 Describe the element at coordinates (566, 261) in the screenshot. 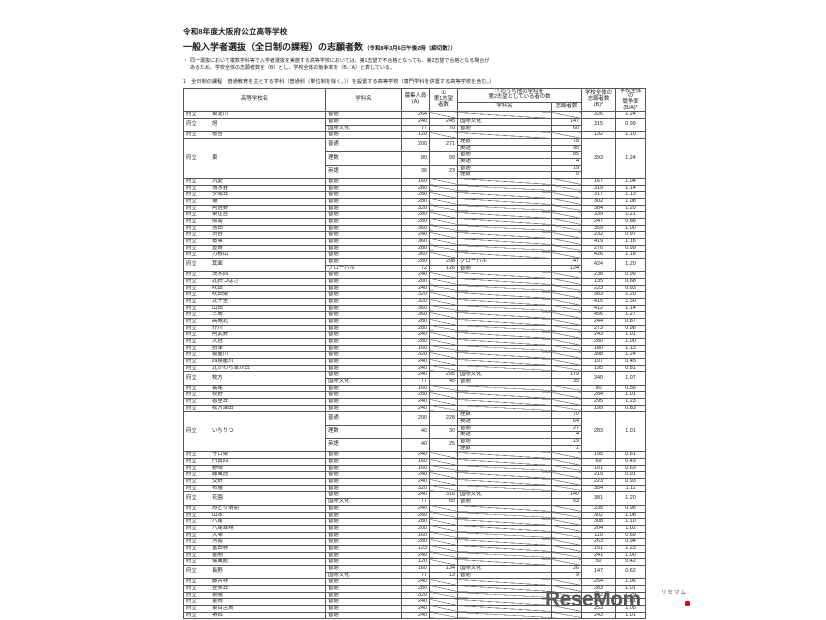

I see `second-choice-count-cell: 47` at that location.